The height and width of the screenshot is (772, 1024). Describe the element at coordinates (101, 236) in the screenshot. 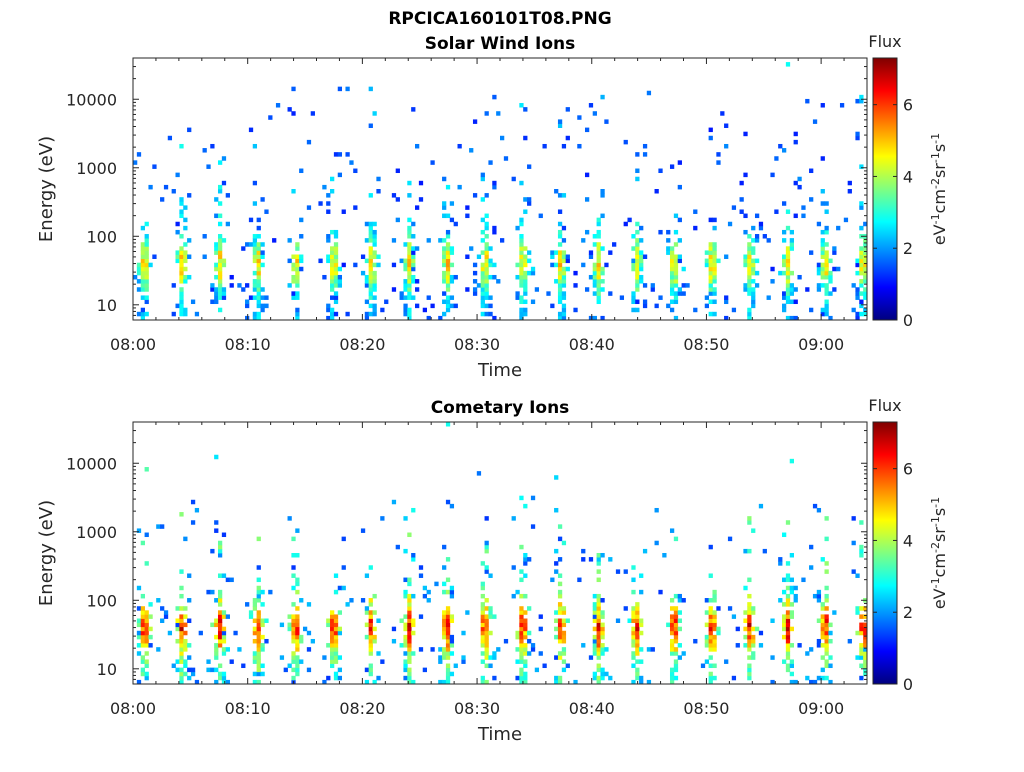

I see `y-tick-label: 100` at that location.